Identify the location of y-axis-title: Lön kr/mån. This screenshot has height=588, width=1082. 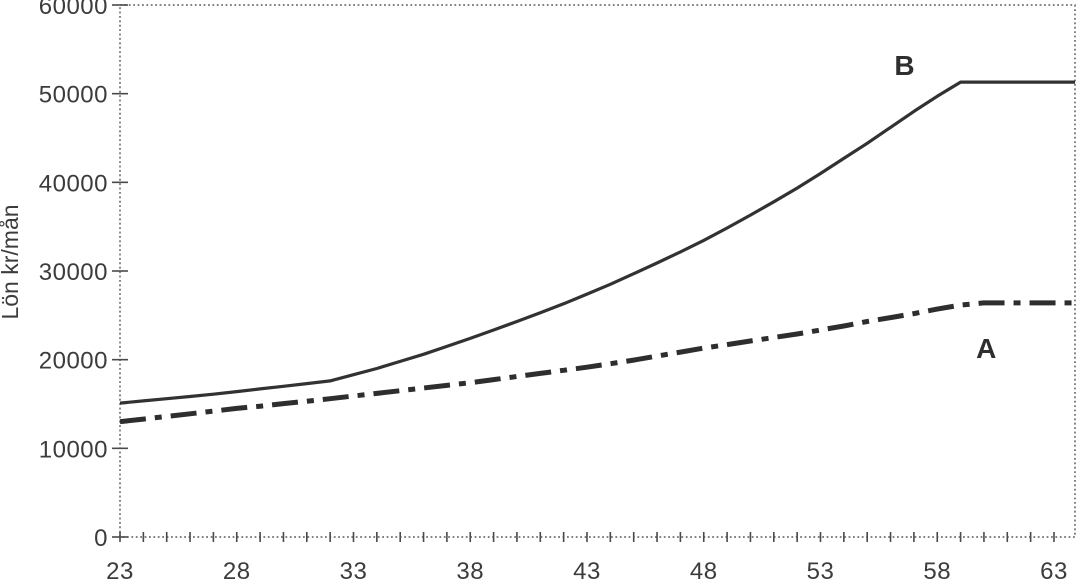
(11, 261).